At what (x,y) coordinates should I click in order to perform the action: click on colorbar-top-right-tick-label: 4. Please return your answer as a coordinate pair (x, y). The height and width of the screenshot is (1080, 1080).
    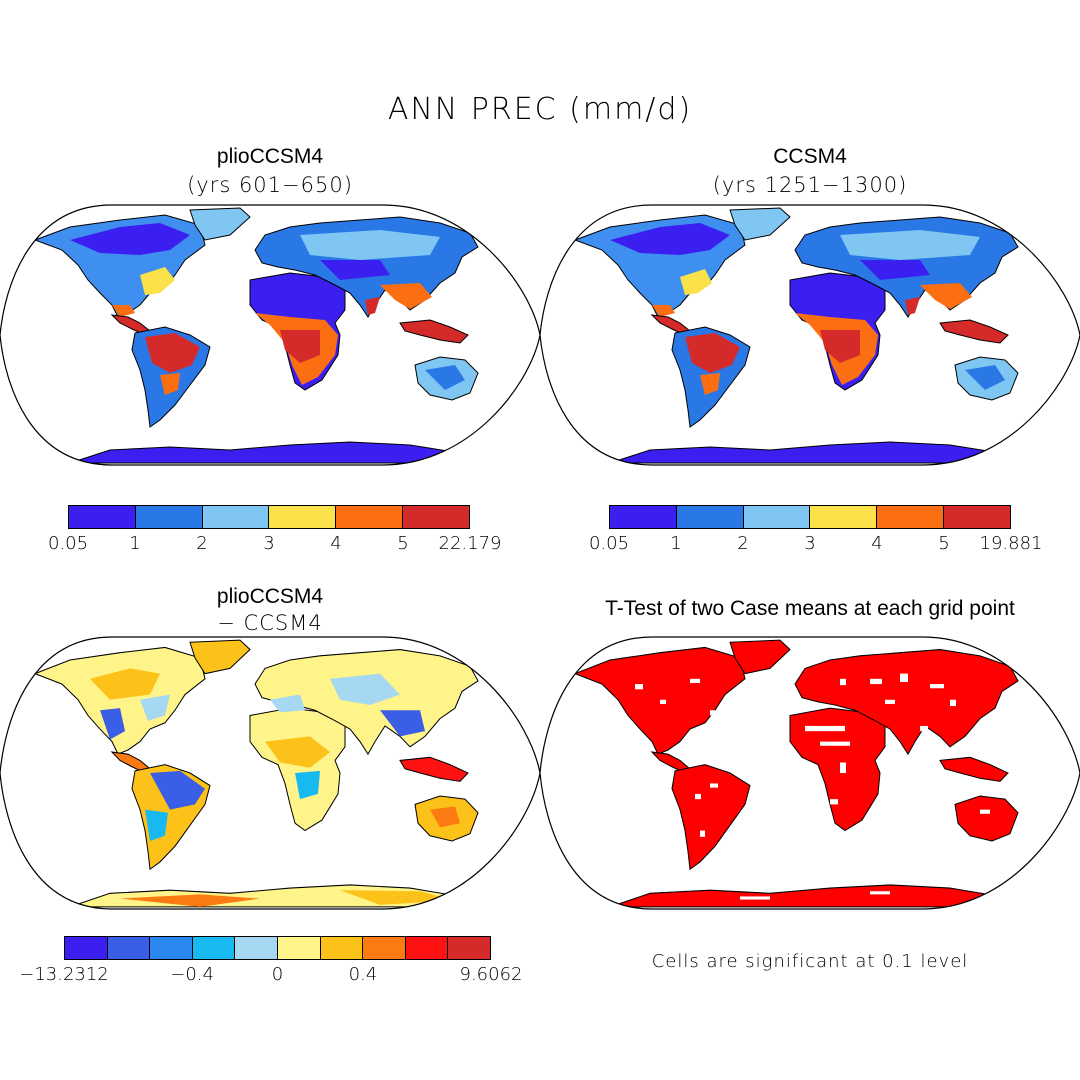
    Looking at the image, I should click on (876, 543).